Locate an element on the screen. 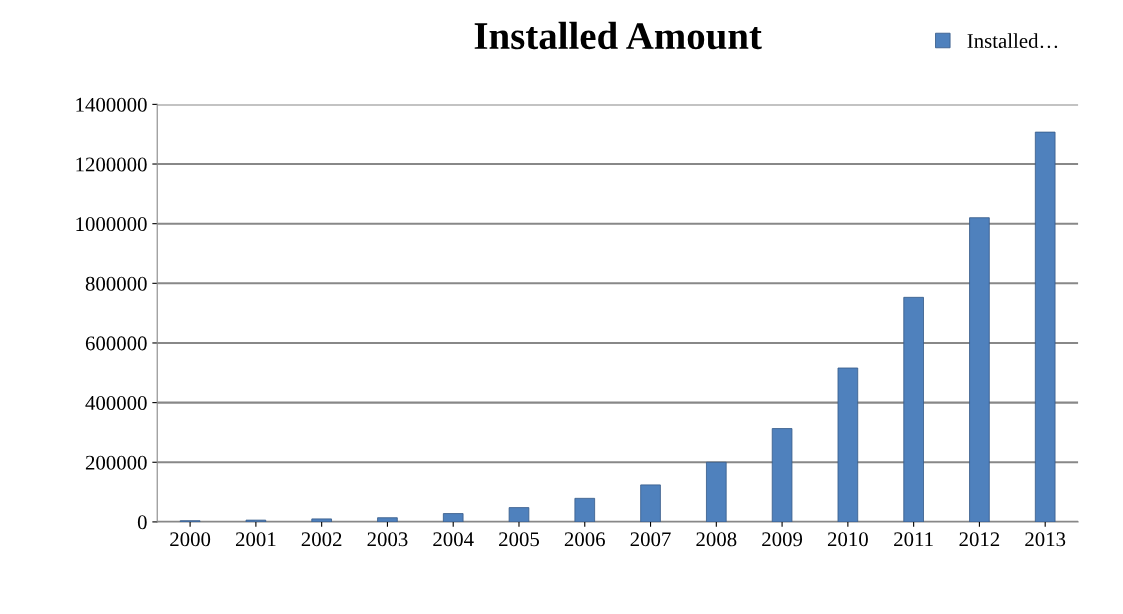 This screenshot has height=614, width=1123. y-tick-label: 1000000 is located at coordinates (111, 224).